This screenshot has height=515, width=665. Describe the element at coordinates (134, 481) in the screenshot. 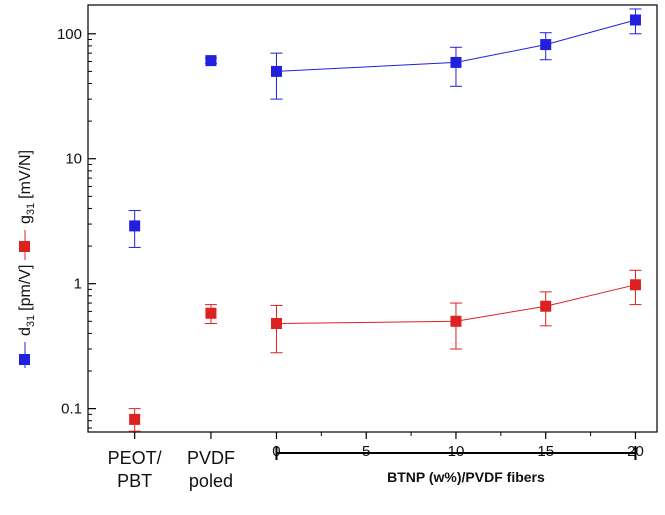

I see `category-label-line2: PBT` at that location.